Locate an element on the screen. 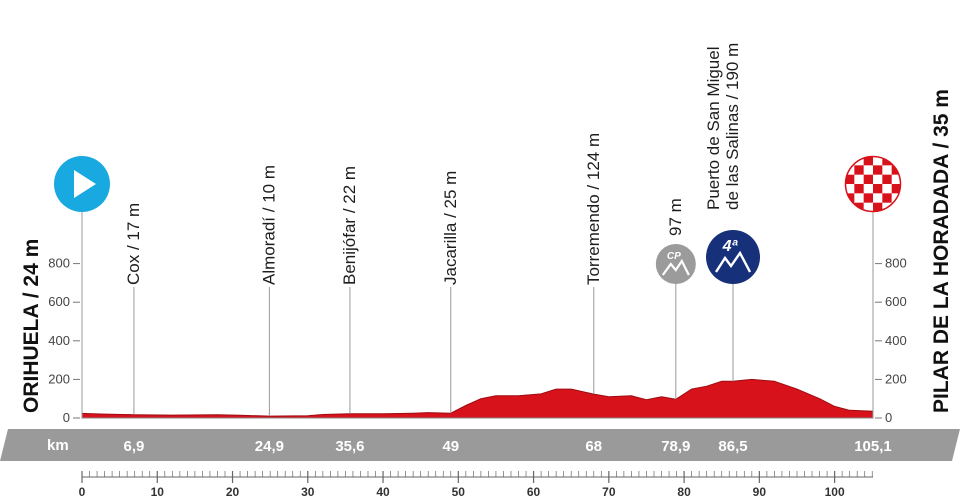 The width and height of the screenshot is (960, 502). km-band-value: 35,6 is located at coordinates (349, 446).